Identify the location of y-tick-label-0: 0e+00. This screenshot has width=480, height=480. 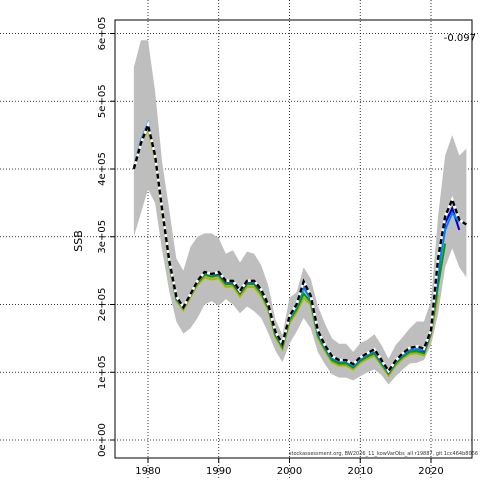
(102, 440).